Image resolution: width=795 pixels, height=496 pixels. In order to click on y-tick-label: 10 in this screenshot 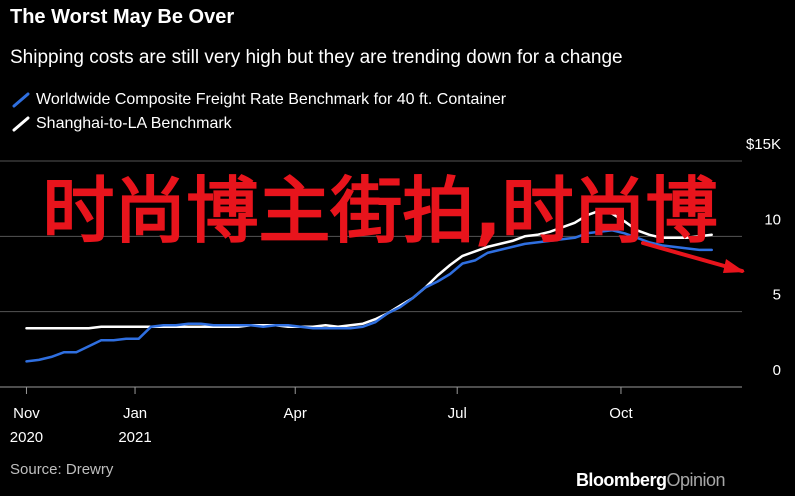, I will do `click(772, 219)`.